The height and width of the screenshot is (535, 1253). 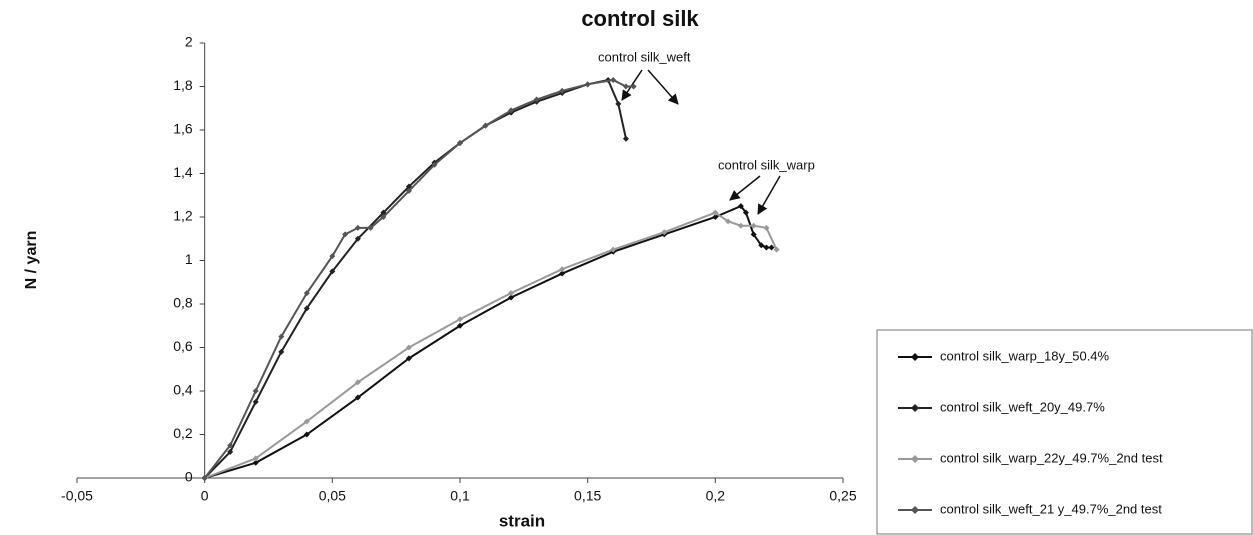 I want to click on y-tick-label: 1,4, so click(x=183, y=172).